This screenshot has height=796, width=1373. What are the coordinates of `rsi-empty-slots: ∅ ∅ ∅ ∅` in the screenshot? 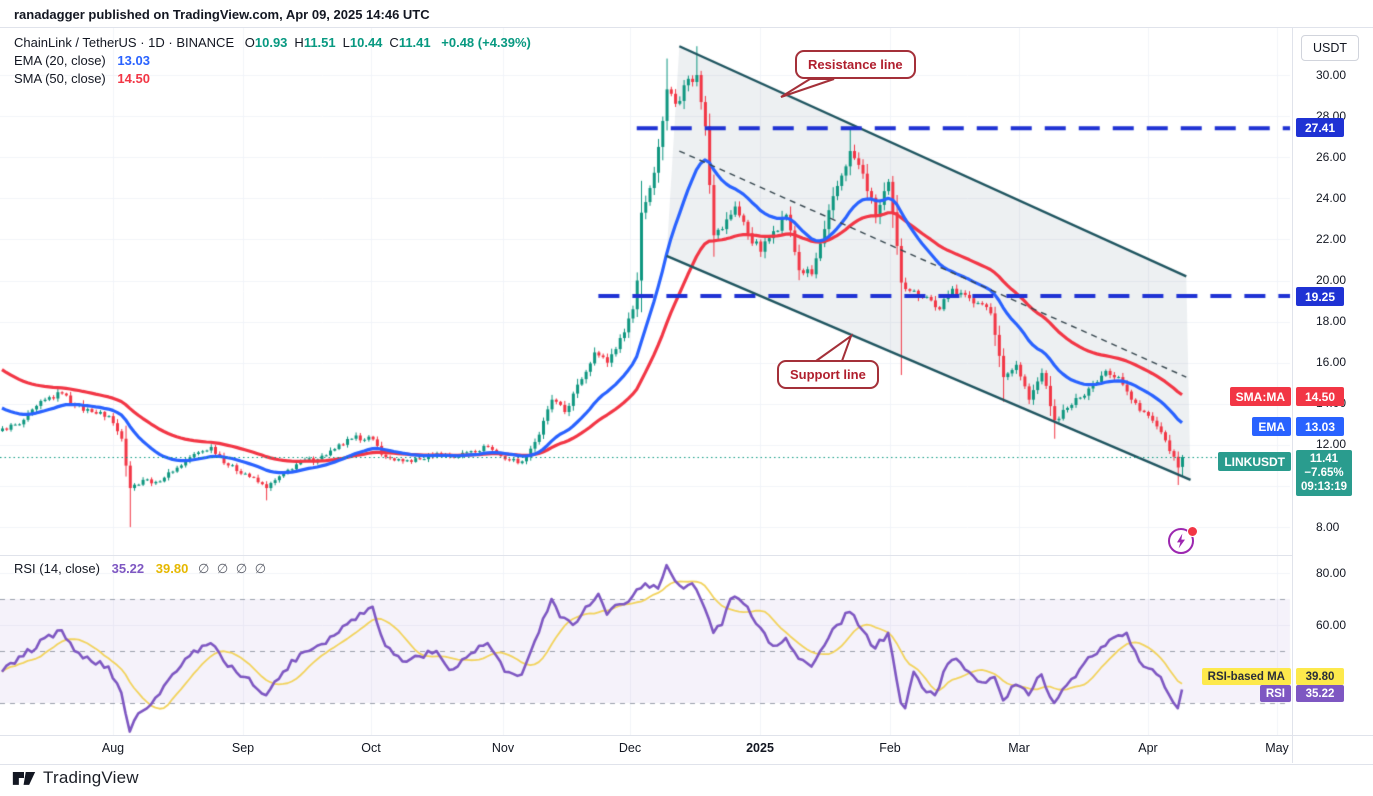 It's located at (233, 568).